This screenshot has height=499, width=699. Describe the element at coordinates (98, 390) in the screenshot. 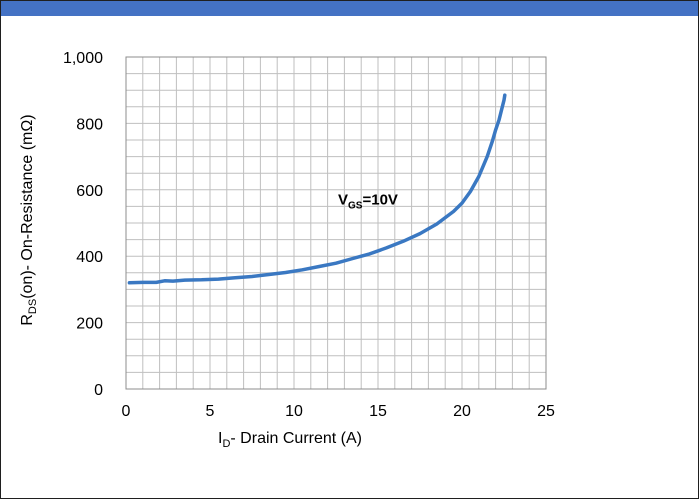

I see `y-tick-label: 0` at that location.